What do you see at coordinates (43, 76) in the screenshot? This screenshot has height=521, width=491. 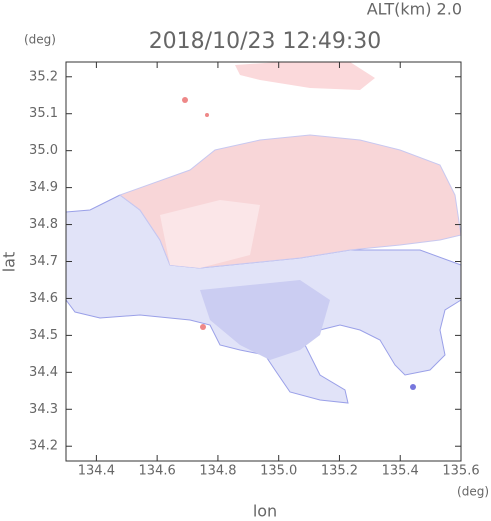 I see `y-tick-label: 35.2` at bounding box center [43, 76].